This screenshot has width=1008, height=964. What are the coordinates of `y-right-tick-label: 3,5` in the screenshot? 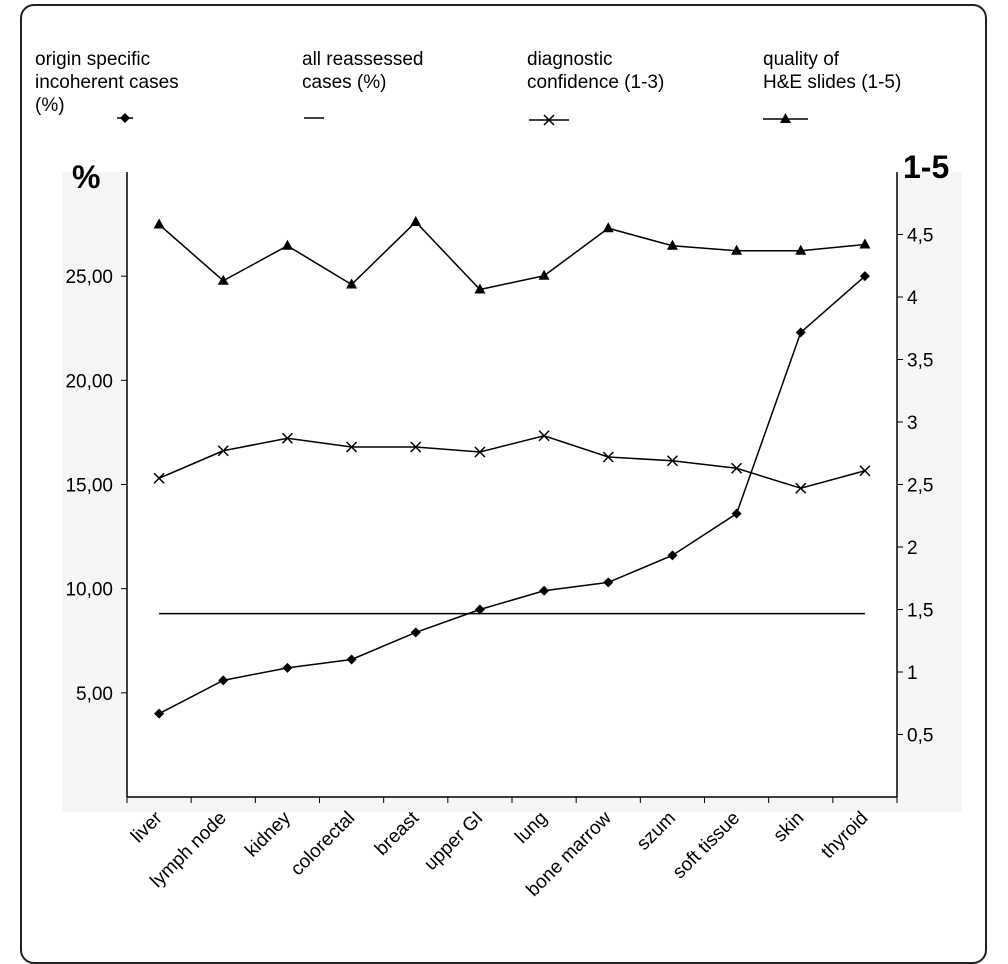 It's located at (920, 361).